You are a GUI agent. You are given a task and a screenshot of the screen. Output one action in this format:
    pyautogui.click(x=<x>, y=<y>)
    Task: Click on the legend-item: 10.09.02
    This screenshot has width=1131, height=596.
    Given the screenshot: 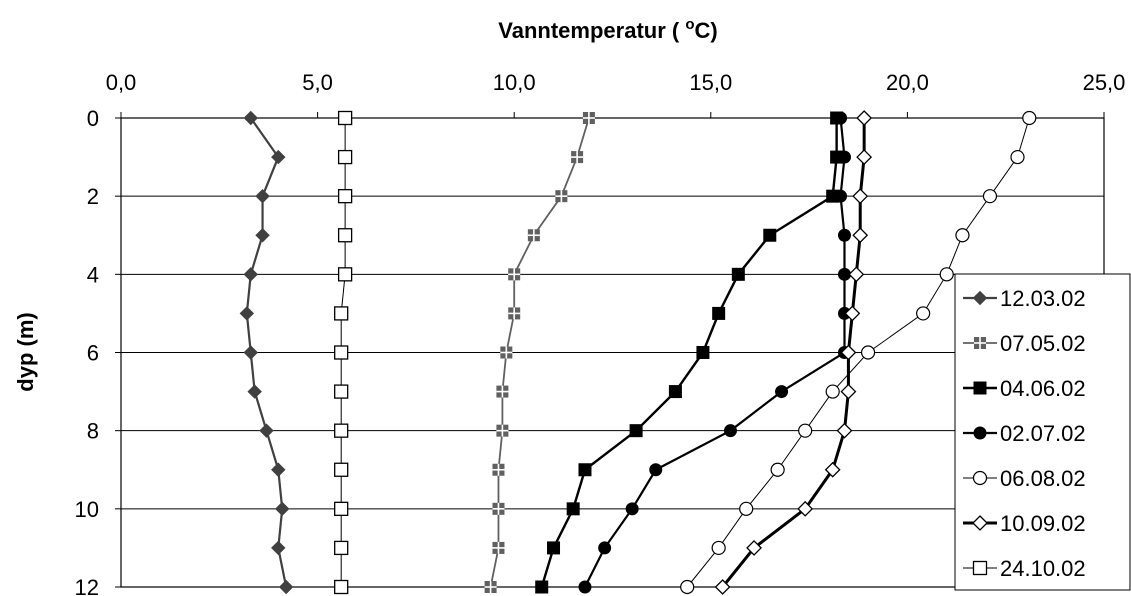 What is the action you would take?
    pyautogui.click(x=1024, y=523)
    